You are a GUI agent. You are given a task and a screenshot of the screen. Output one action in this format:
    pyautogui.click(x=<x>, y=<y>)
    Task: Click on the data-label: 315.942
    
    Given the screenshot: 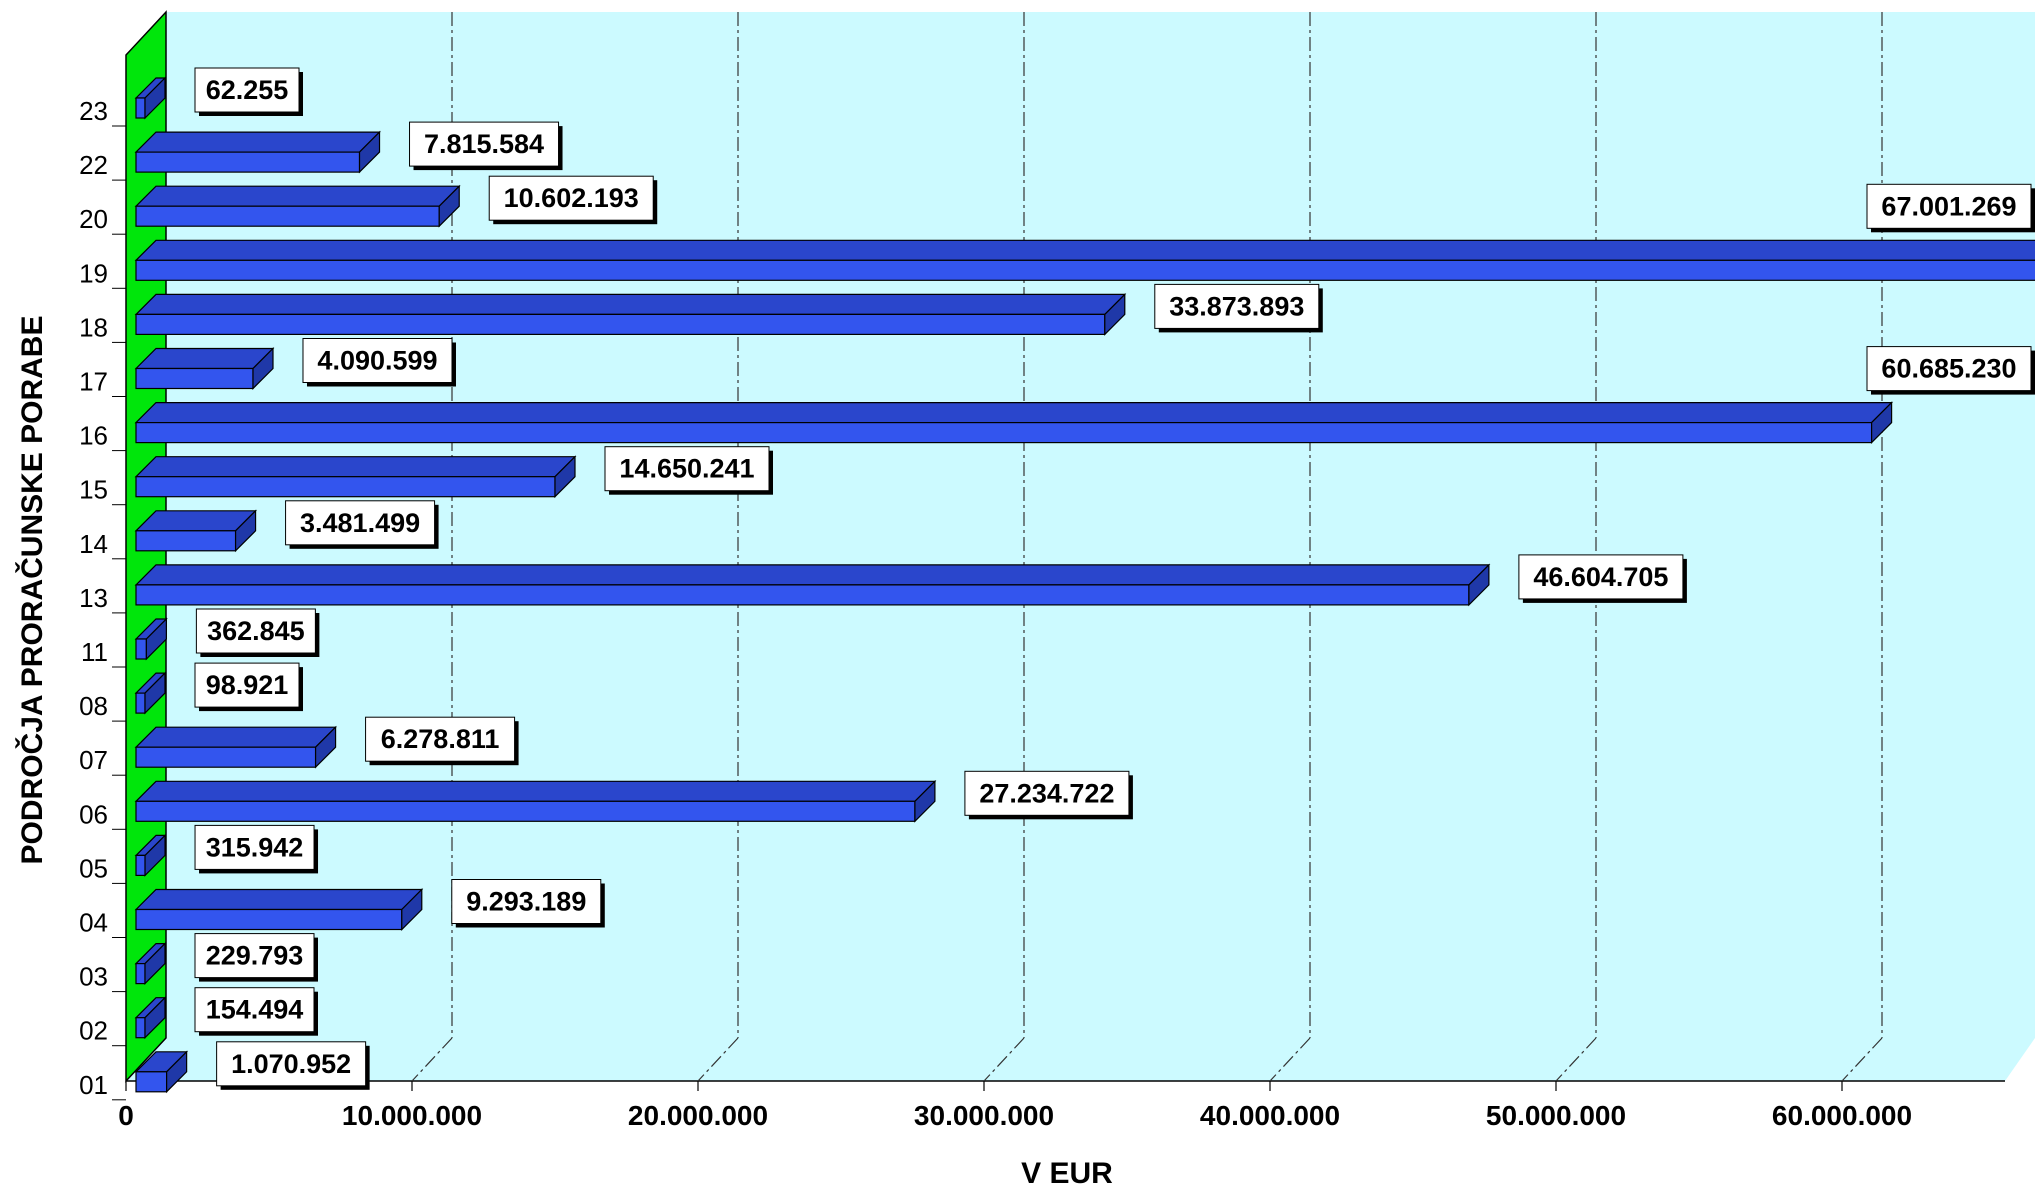 What is the action you would take?
    pyautogui.click(x=255, y=847)
    